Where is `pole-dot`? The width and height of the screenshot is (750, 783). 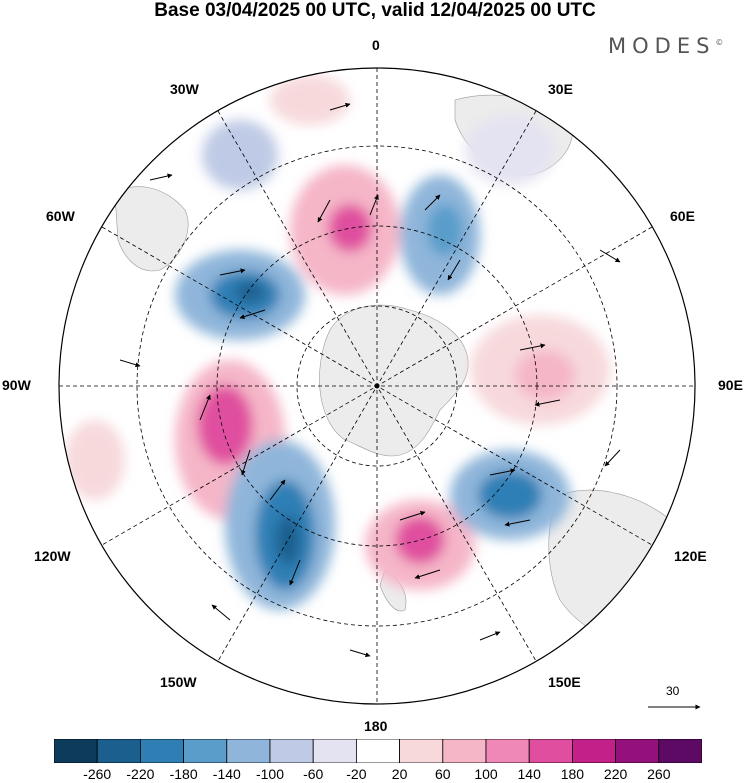
pole-dot is located at coordinates (377, 386).